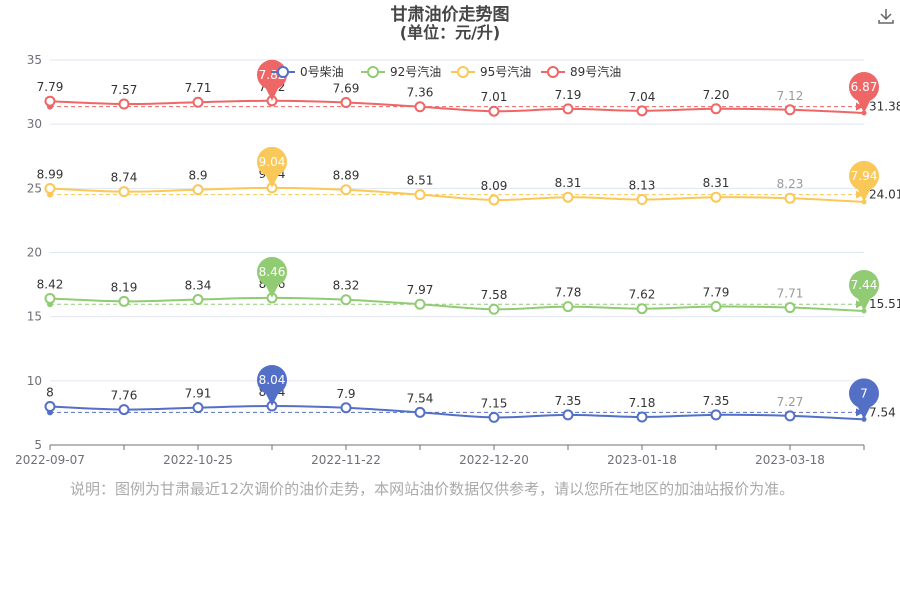 The width and height of the screenshot is (900, 600). Describe the element at coordinates (864, 285) in the screenshot. I see `min-marker-label: 7.44` at that location.